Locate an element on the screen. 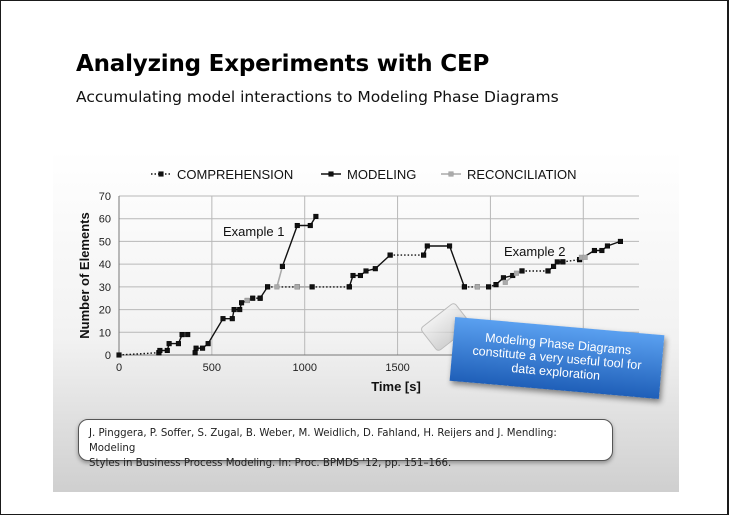 The image size is (731, 517). x-tick-label: 1500 is located at coordinates (397, 368).